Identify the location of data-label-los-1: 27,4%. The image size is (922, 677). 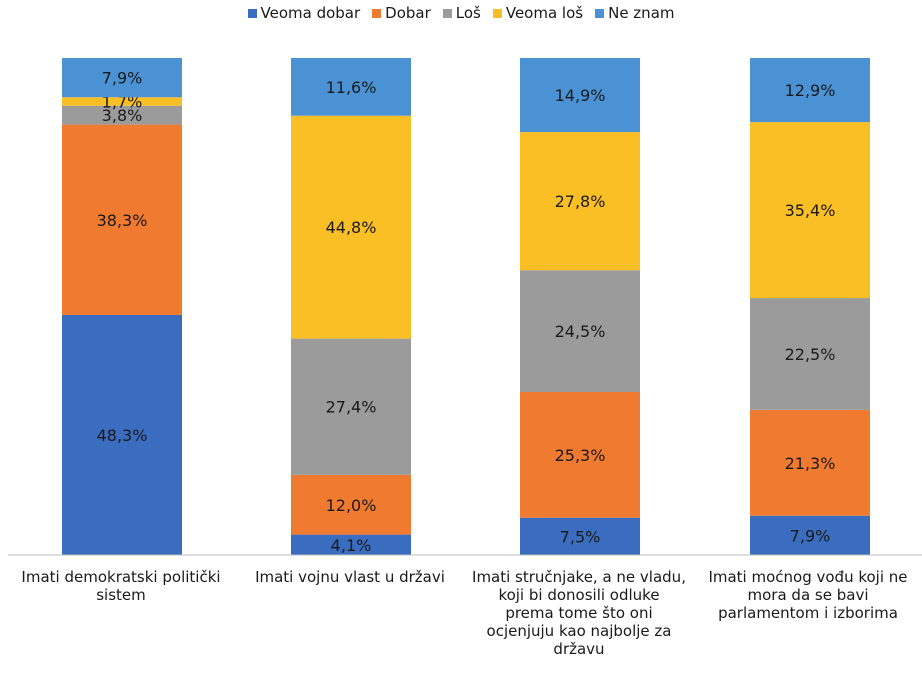
(351, 407).